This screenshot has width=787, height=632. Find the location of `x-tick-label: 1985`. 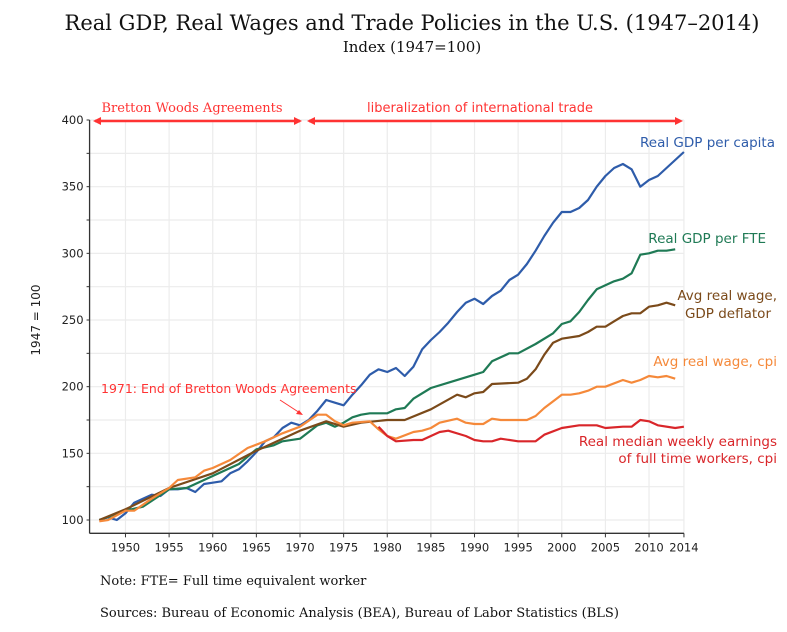

x-tick-label: 1985 is located at coordinates (430, 547).